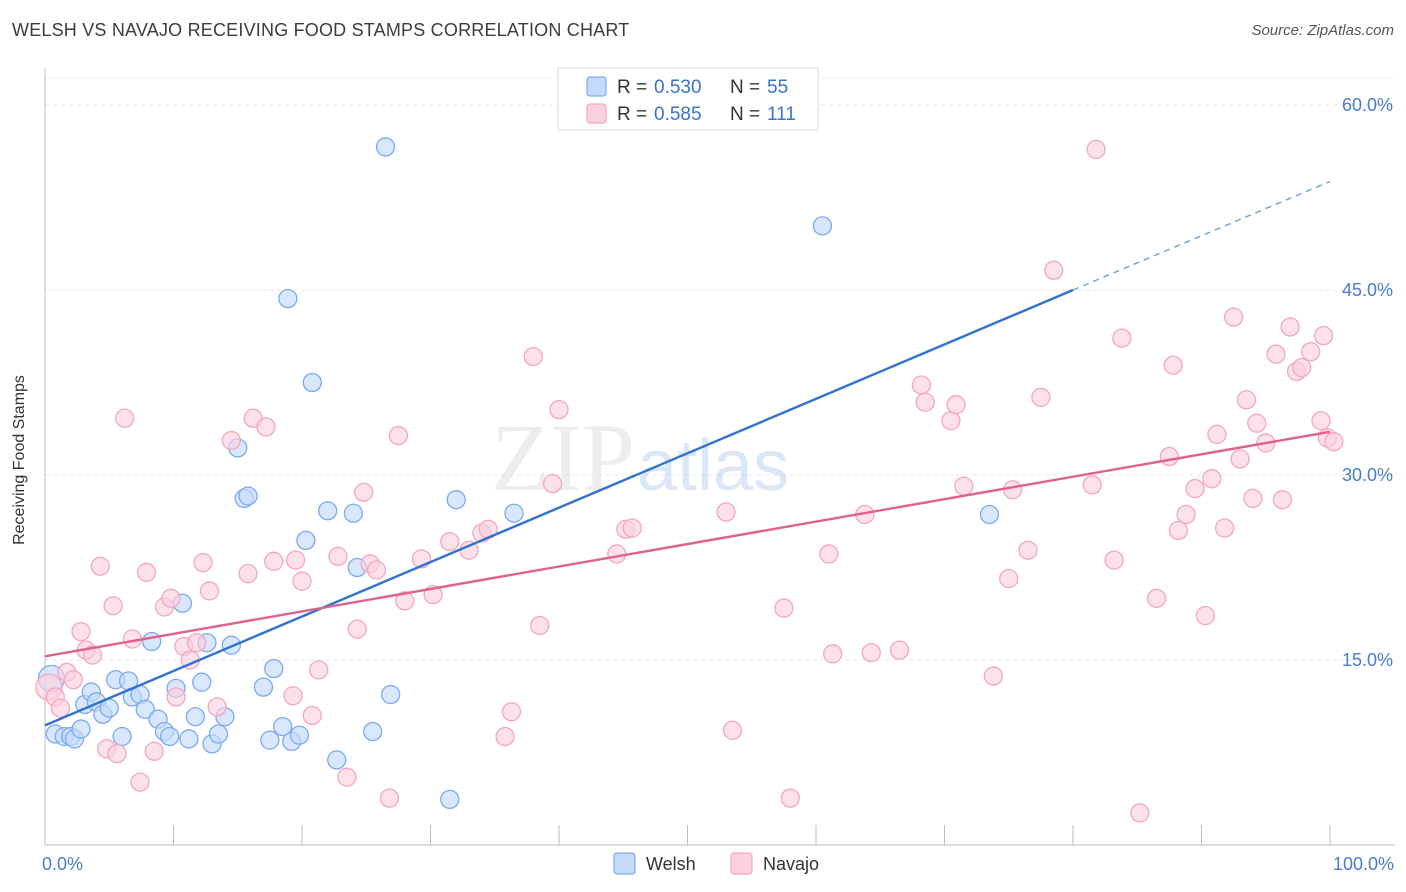 Image resolution: width=1406 pixels, height=892 pixels. I want to click on x-tick-label-0: 0.0%, so click(62, 864).